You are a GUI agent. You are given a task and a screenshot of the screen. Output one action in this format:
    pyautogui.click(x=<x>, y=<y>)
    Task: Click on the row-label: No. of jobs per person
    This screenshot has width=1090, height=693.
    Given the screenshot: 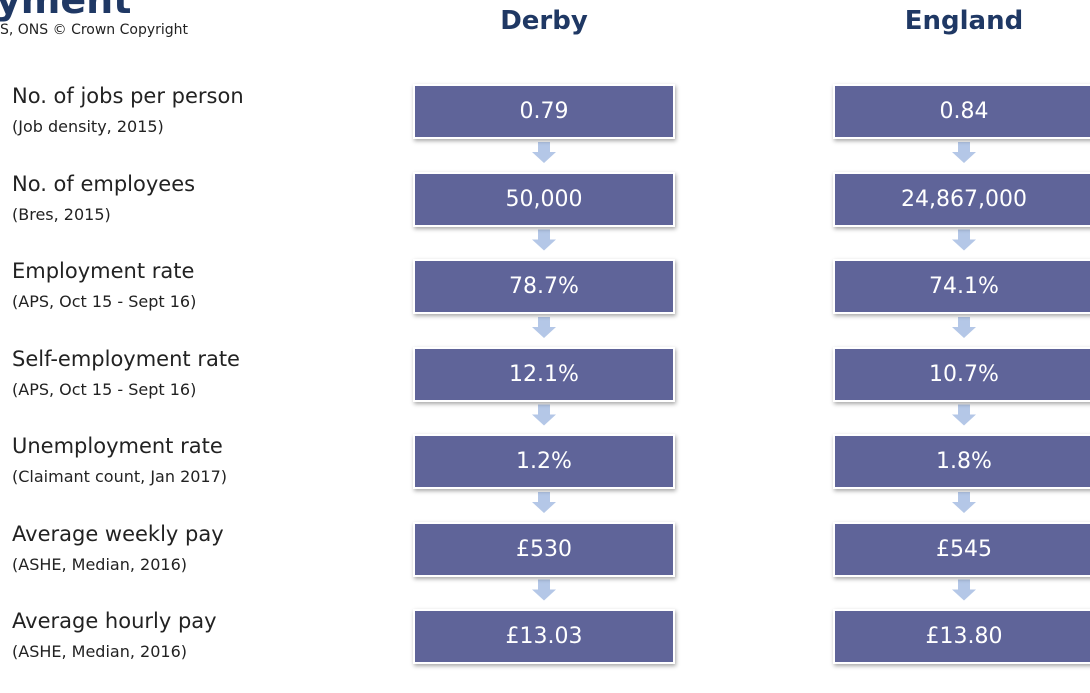 What is the action you would take?
    pyautogui.click(x=128, y=96)
    